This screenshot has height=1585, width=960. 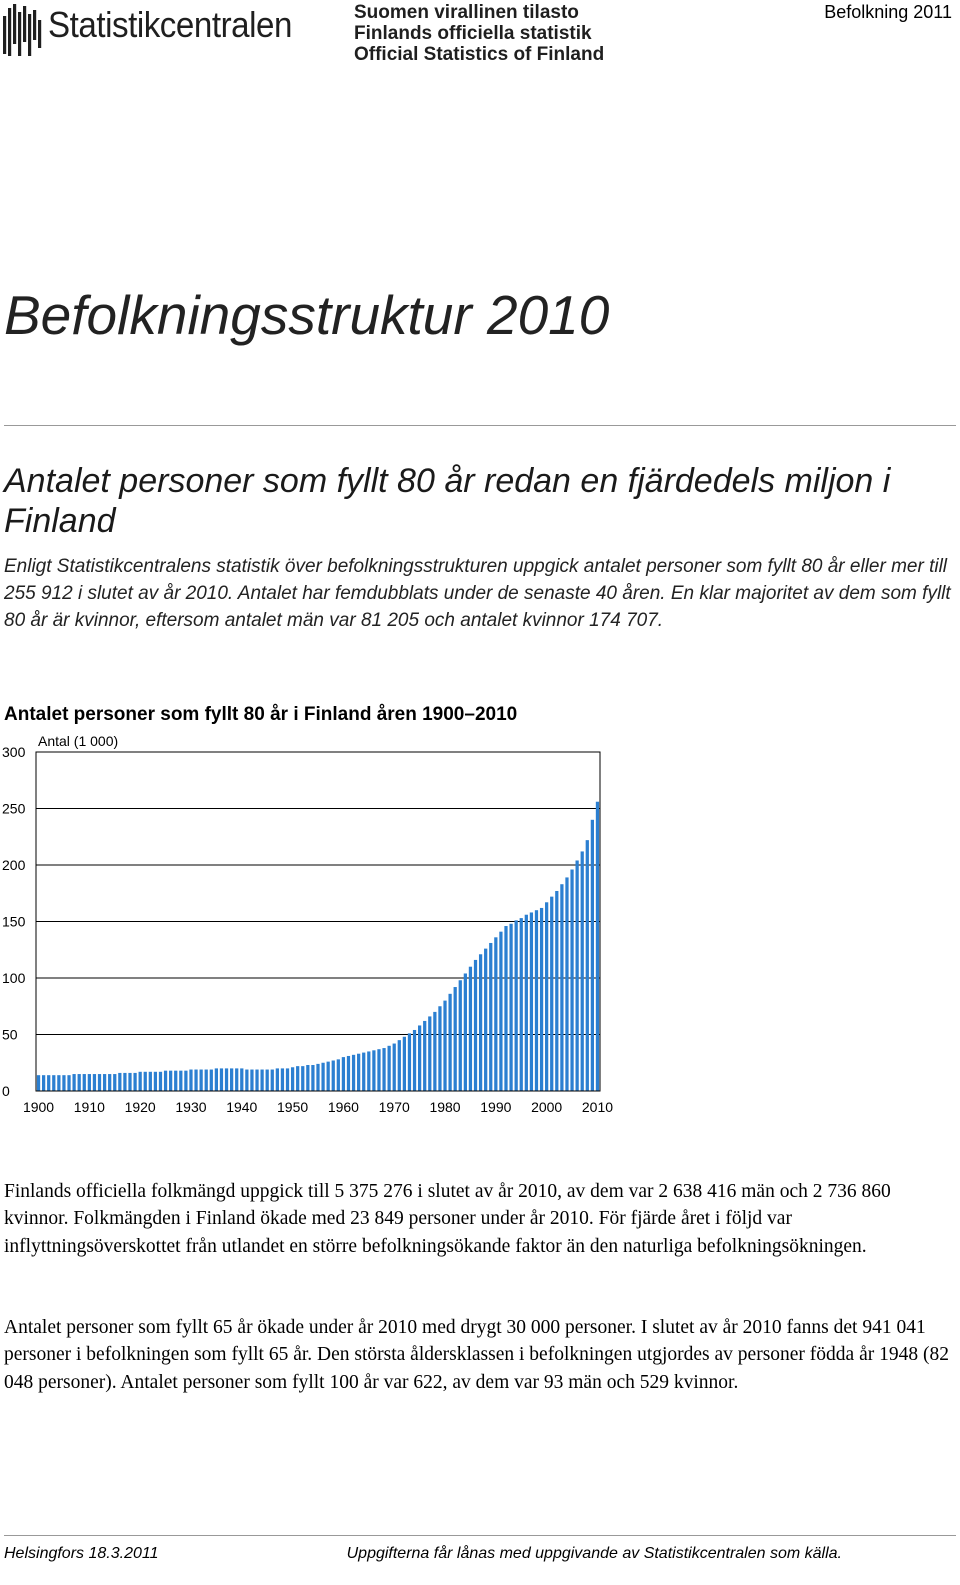 I want to click on bar-1932, so click(x=201, y=1080).